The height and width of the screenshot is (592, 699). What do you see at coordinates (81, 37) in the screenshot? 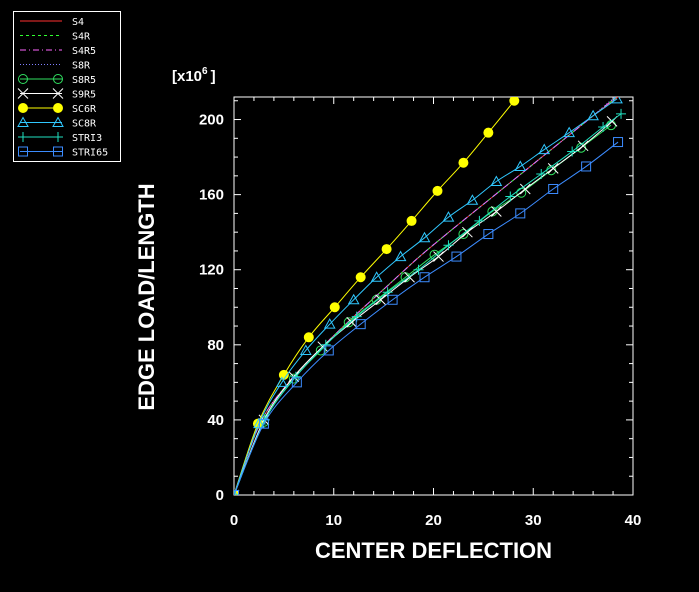
I see `legend-label: S4R` at bounding box center [81, 37].